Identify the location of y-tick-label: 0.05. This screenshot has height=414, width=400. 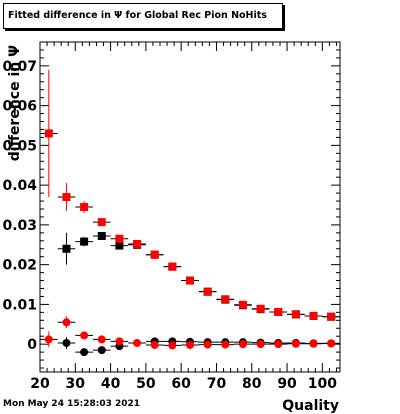
(19, 146).